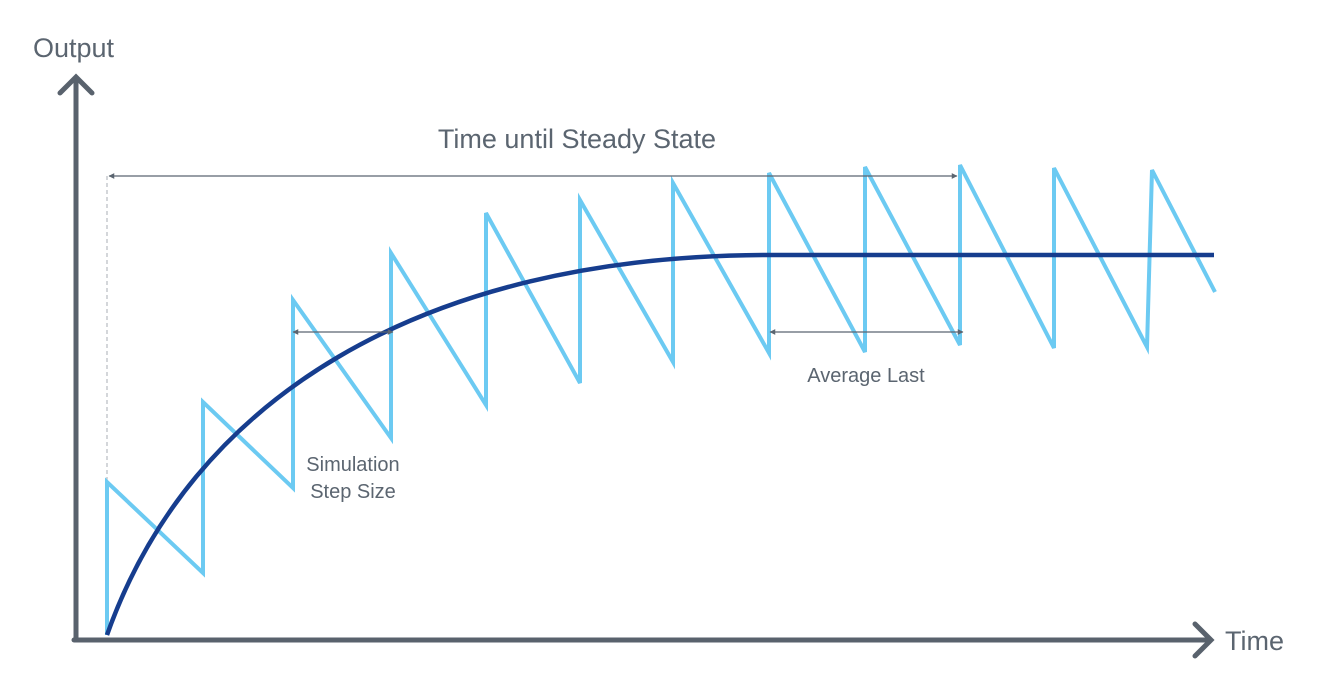  Describe the element at coordinates (76, 84) in the screenshot. I see `y-axis-arrow-icon` at that location.